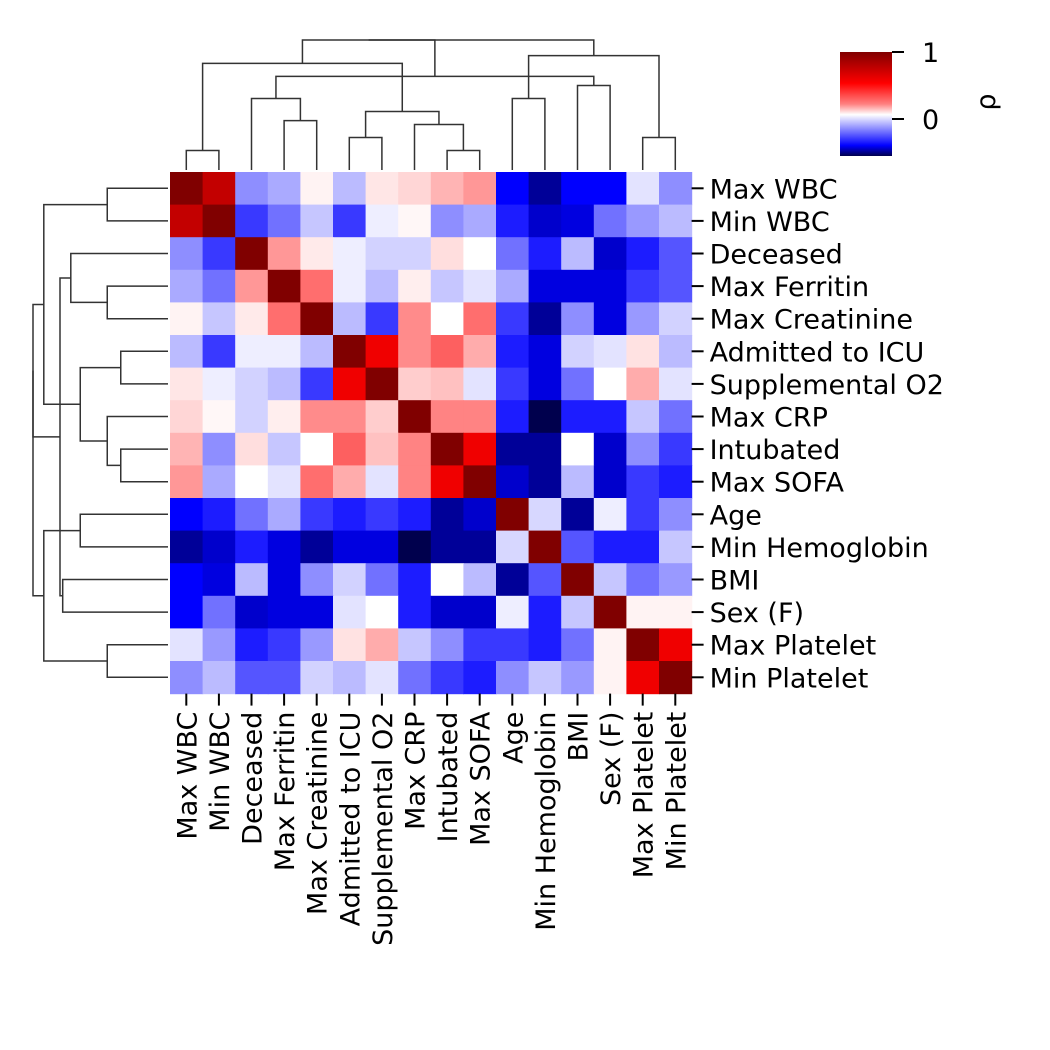  Describe the element at coordinates (775, 450) in the screenshot. I see `row-label: Intubated` at that location.